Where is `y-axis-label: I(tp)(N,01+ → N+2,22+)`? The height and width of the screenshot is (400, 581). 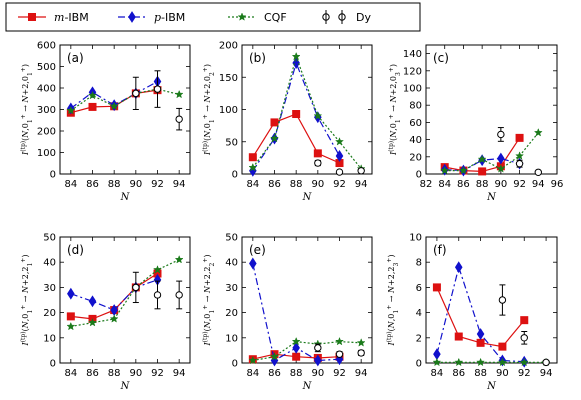
y-axis-label: I(tp)(N,01+ → N+2,22+) is located at coordinates (209, 301).